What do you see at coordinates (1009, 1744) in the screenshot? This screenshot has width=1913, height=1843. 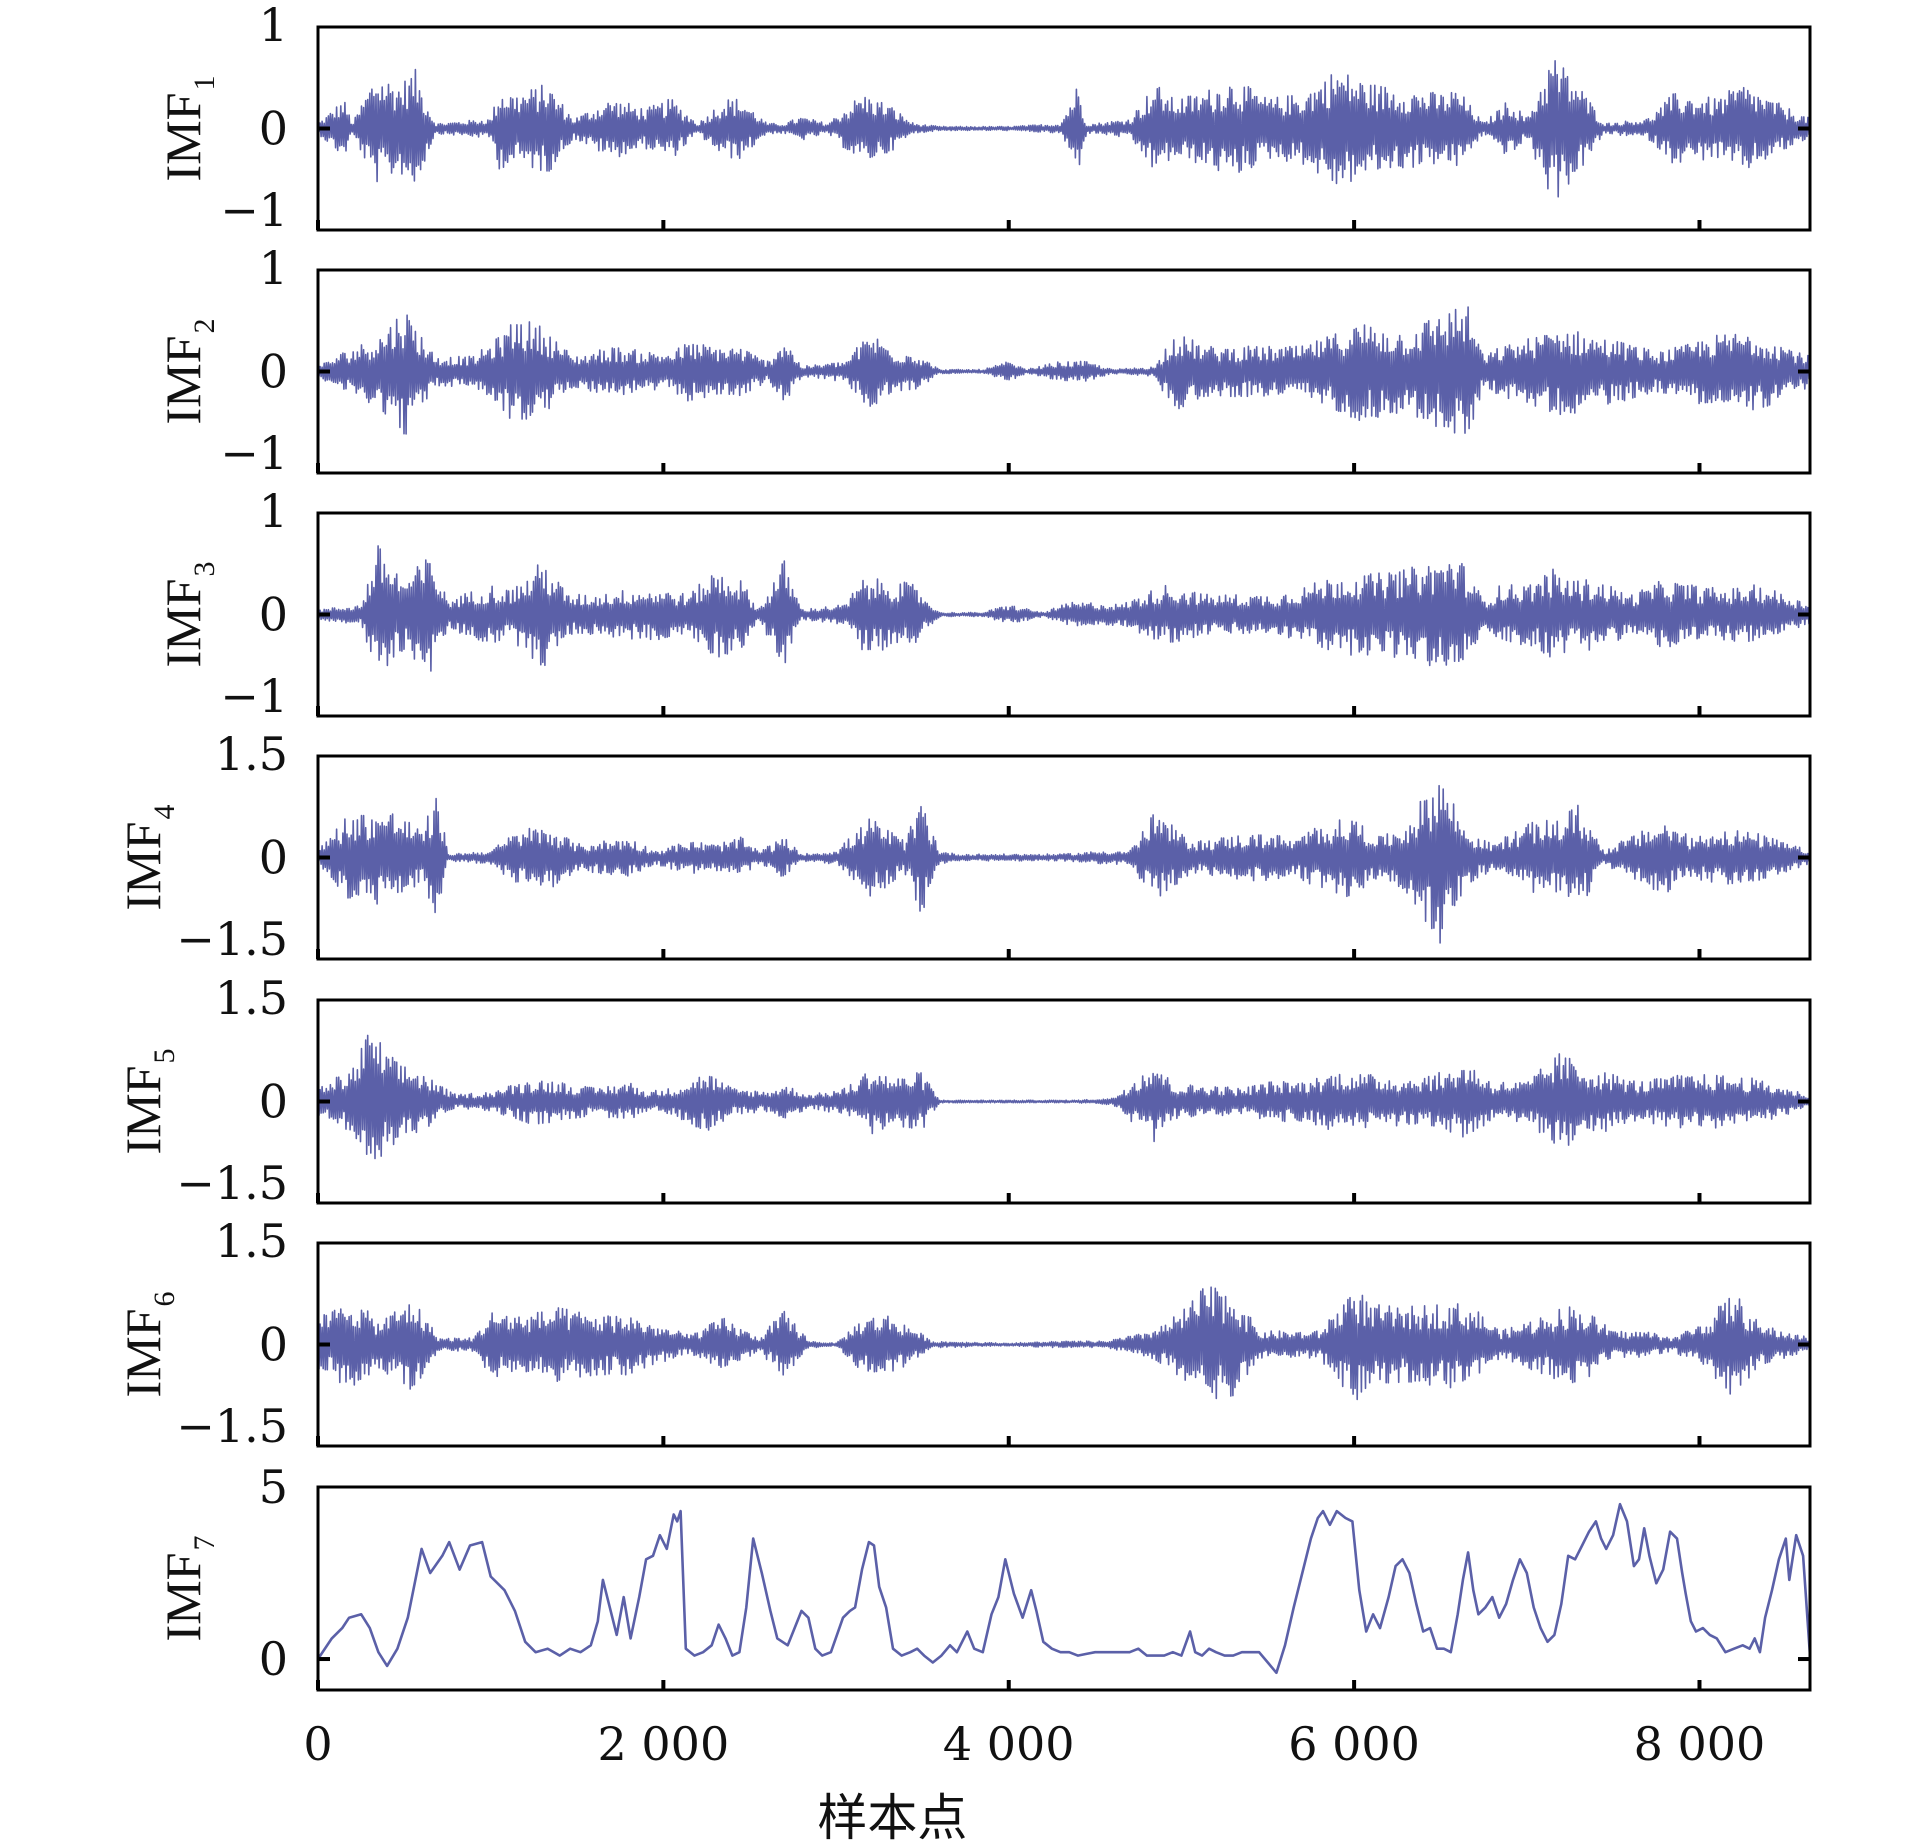 I see `x-tick-label: 4 000` at bounding box center [1009, 1744].